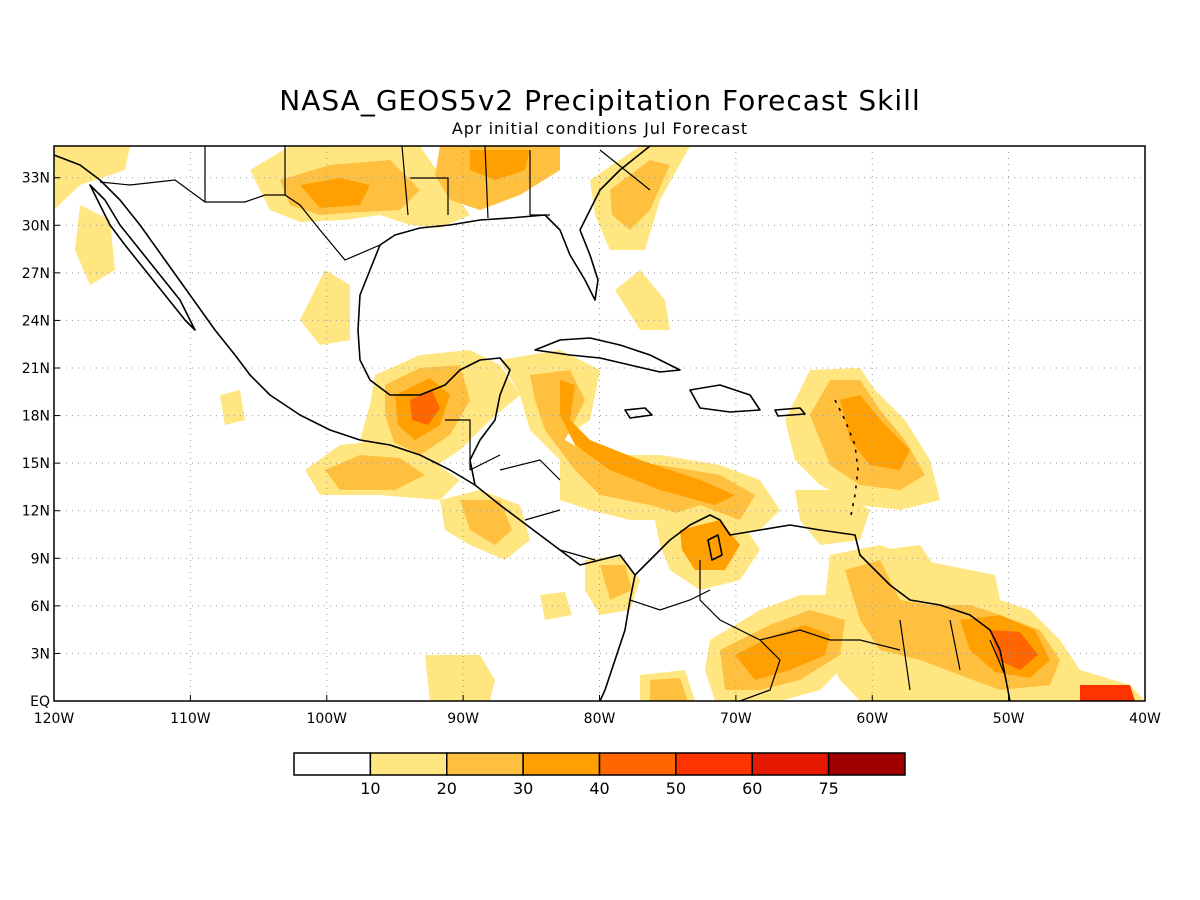 This screenshot has height=900, width=1200. Describe the element at coordinates (36, 464) in the screenshot. I see `lat-tick-label: 15N` at that location.